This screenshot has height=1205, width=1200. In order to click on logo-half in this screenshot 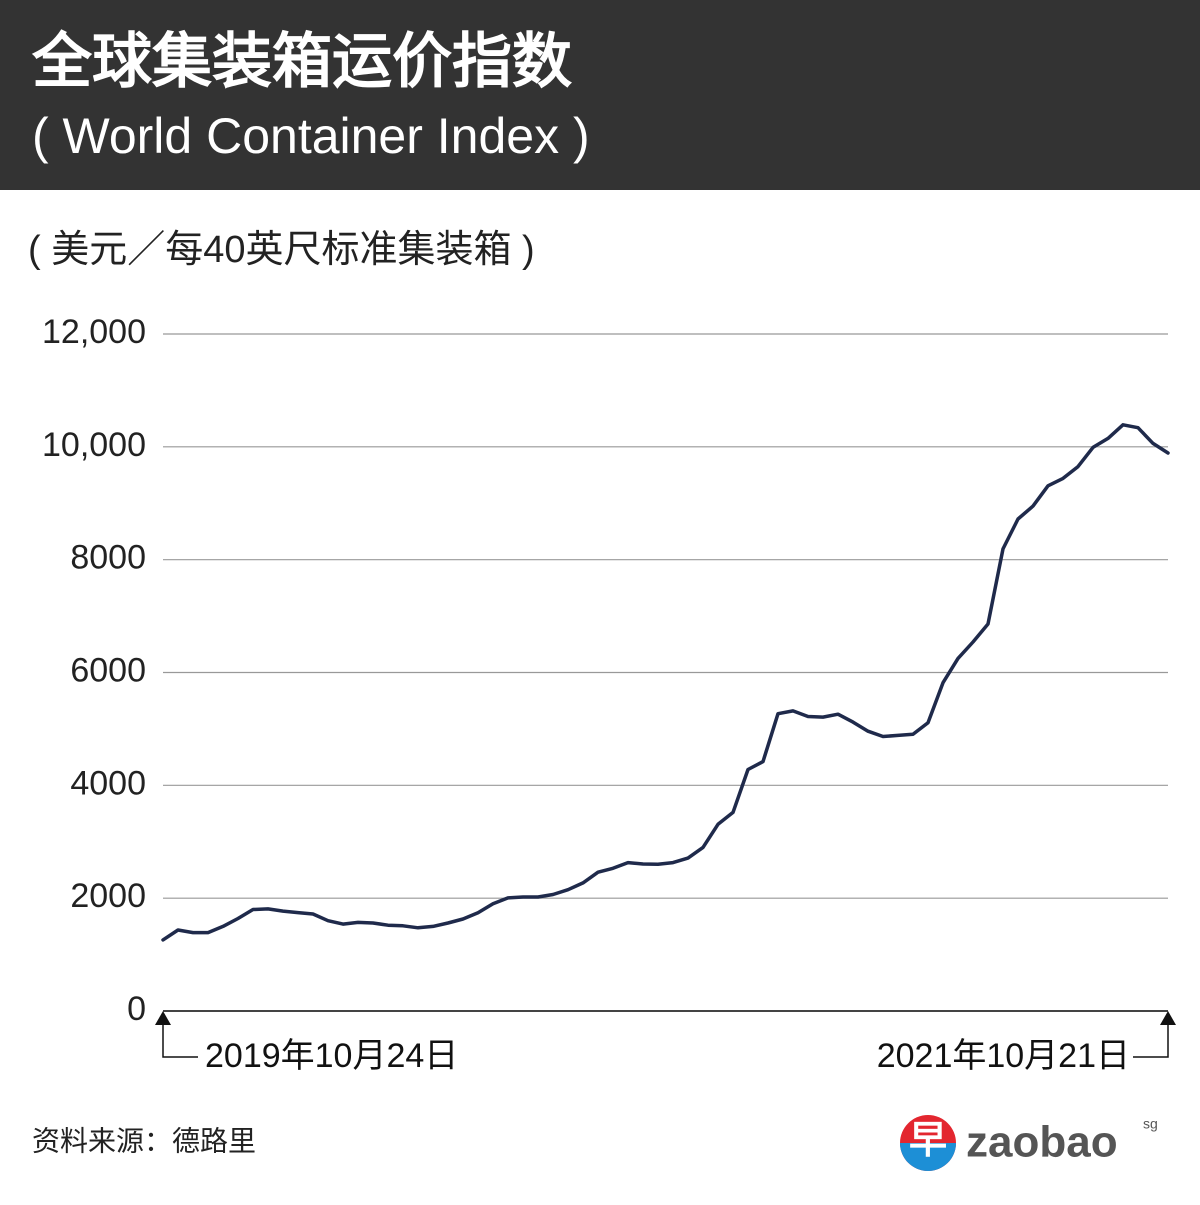, I will do `click(928, 1157)`.